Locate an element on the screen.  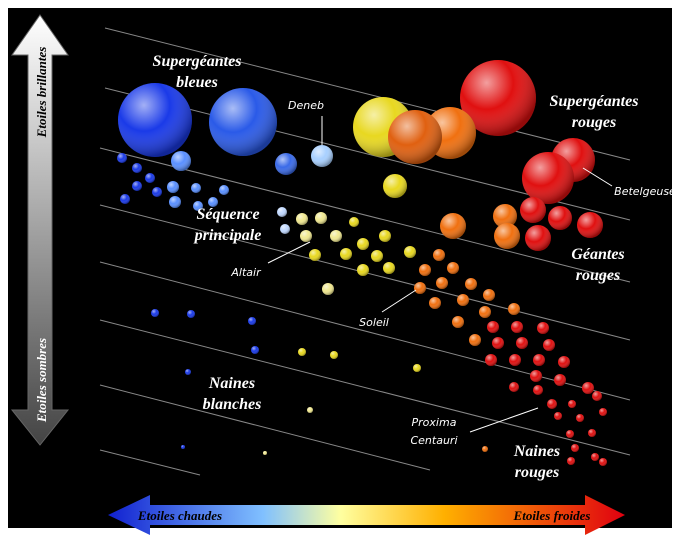
star-label: Altair is located at coordinates (246, 272).